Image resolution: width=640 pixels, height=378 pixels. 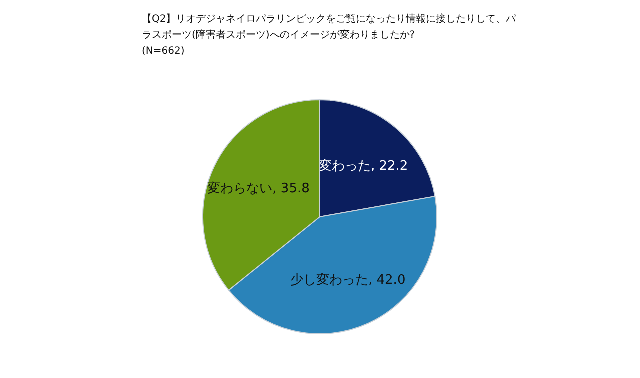 What do you see at coordinates (363, 166) in the screenshot?
I see `slice-label: 変わった, 22.2` at bounding box center [363, 166].